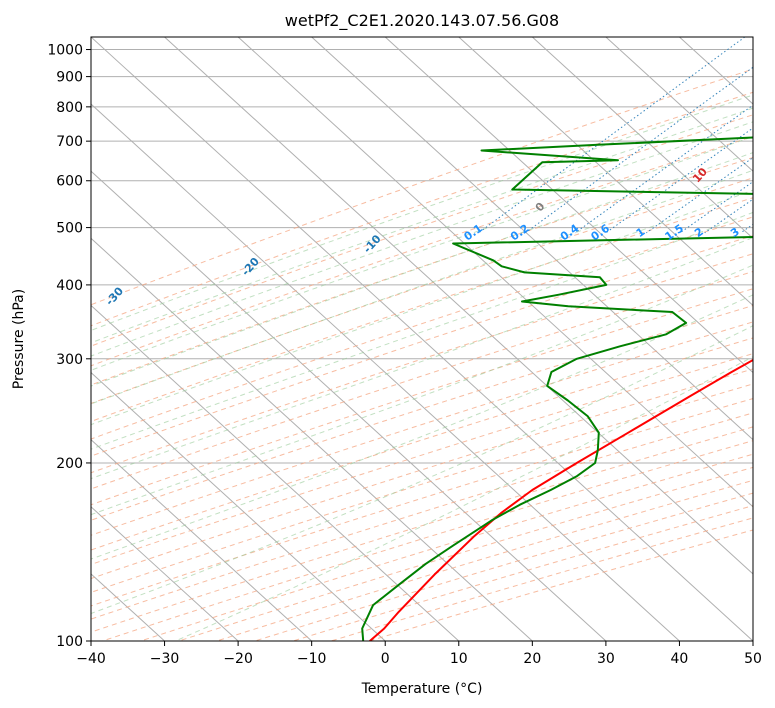  What do you see at coordinates (91, 659) in the screenshot?
I see `x-tick-label: −40` at bounding box center [91, 659].